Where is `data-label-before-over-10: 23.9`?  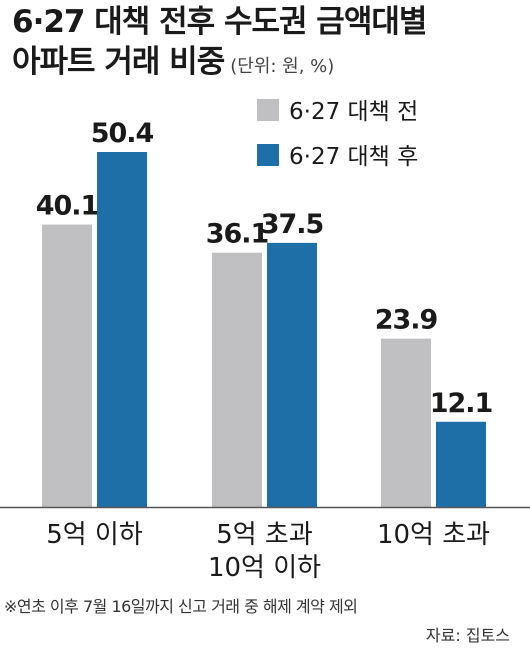 data-label-before-over-10: 23.9 is located at coordinates (406, 320).